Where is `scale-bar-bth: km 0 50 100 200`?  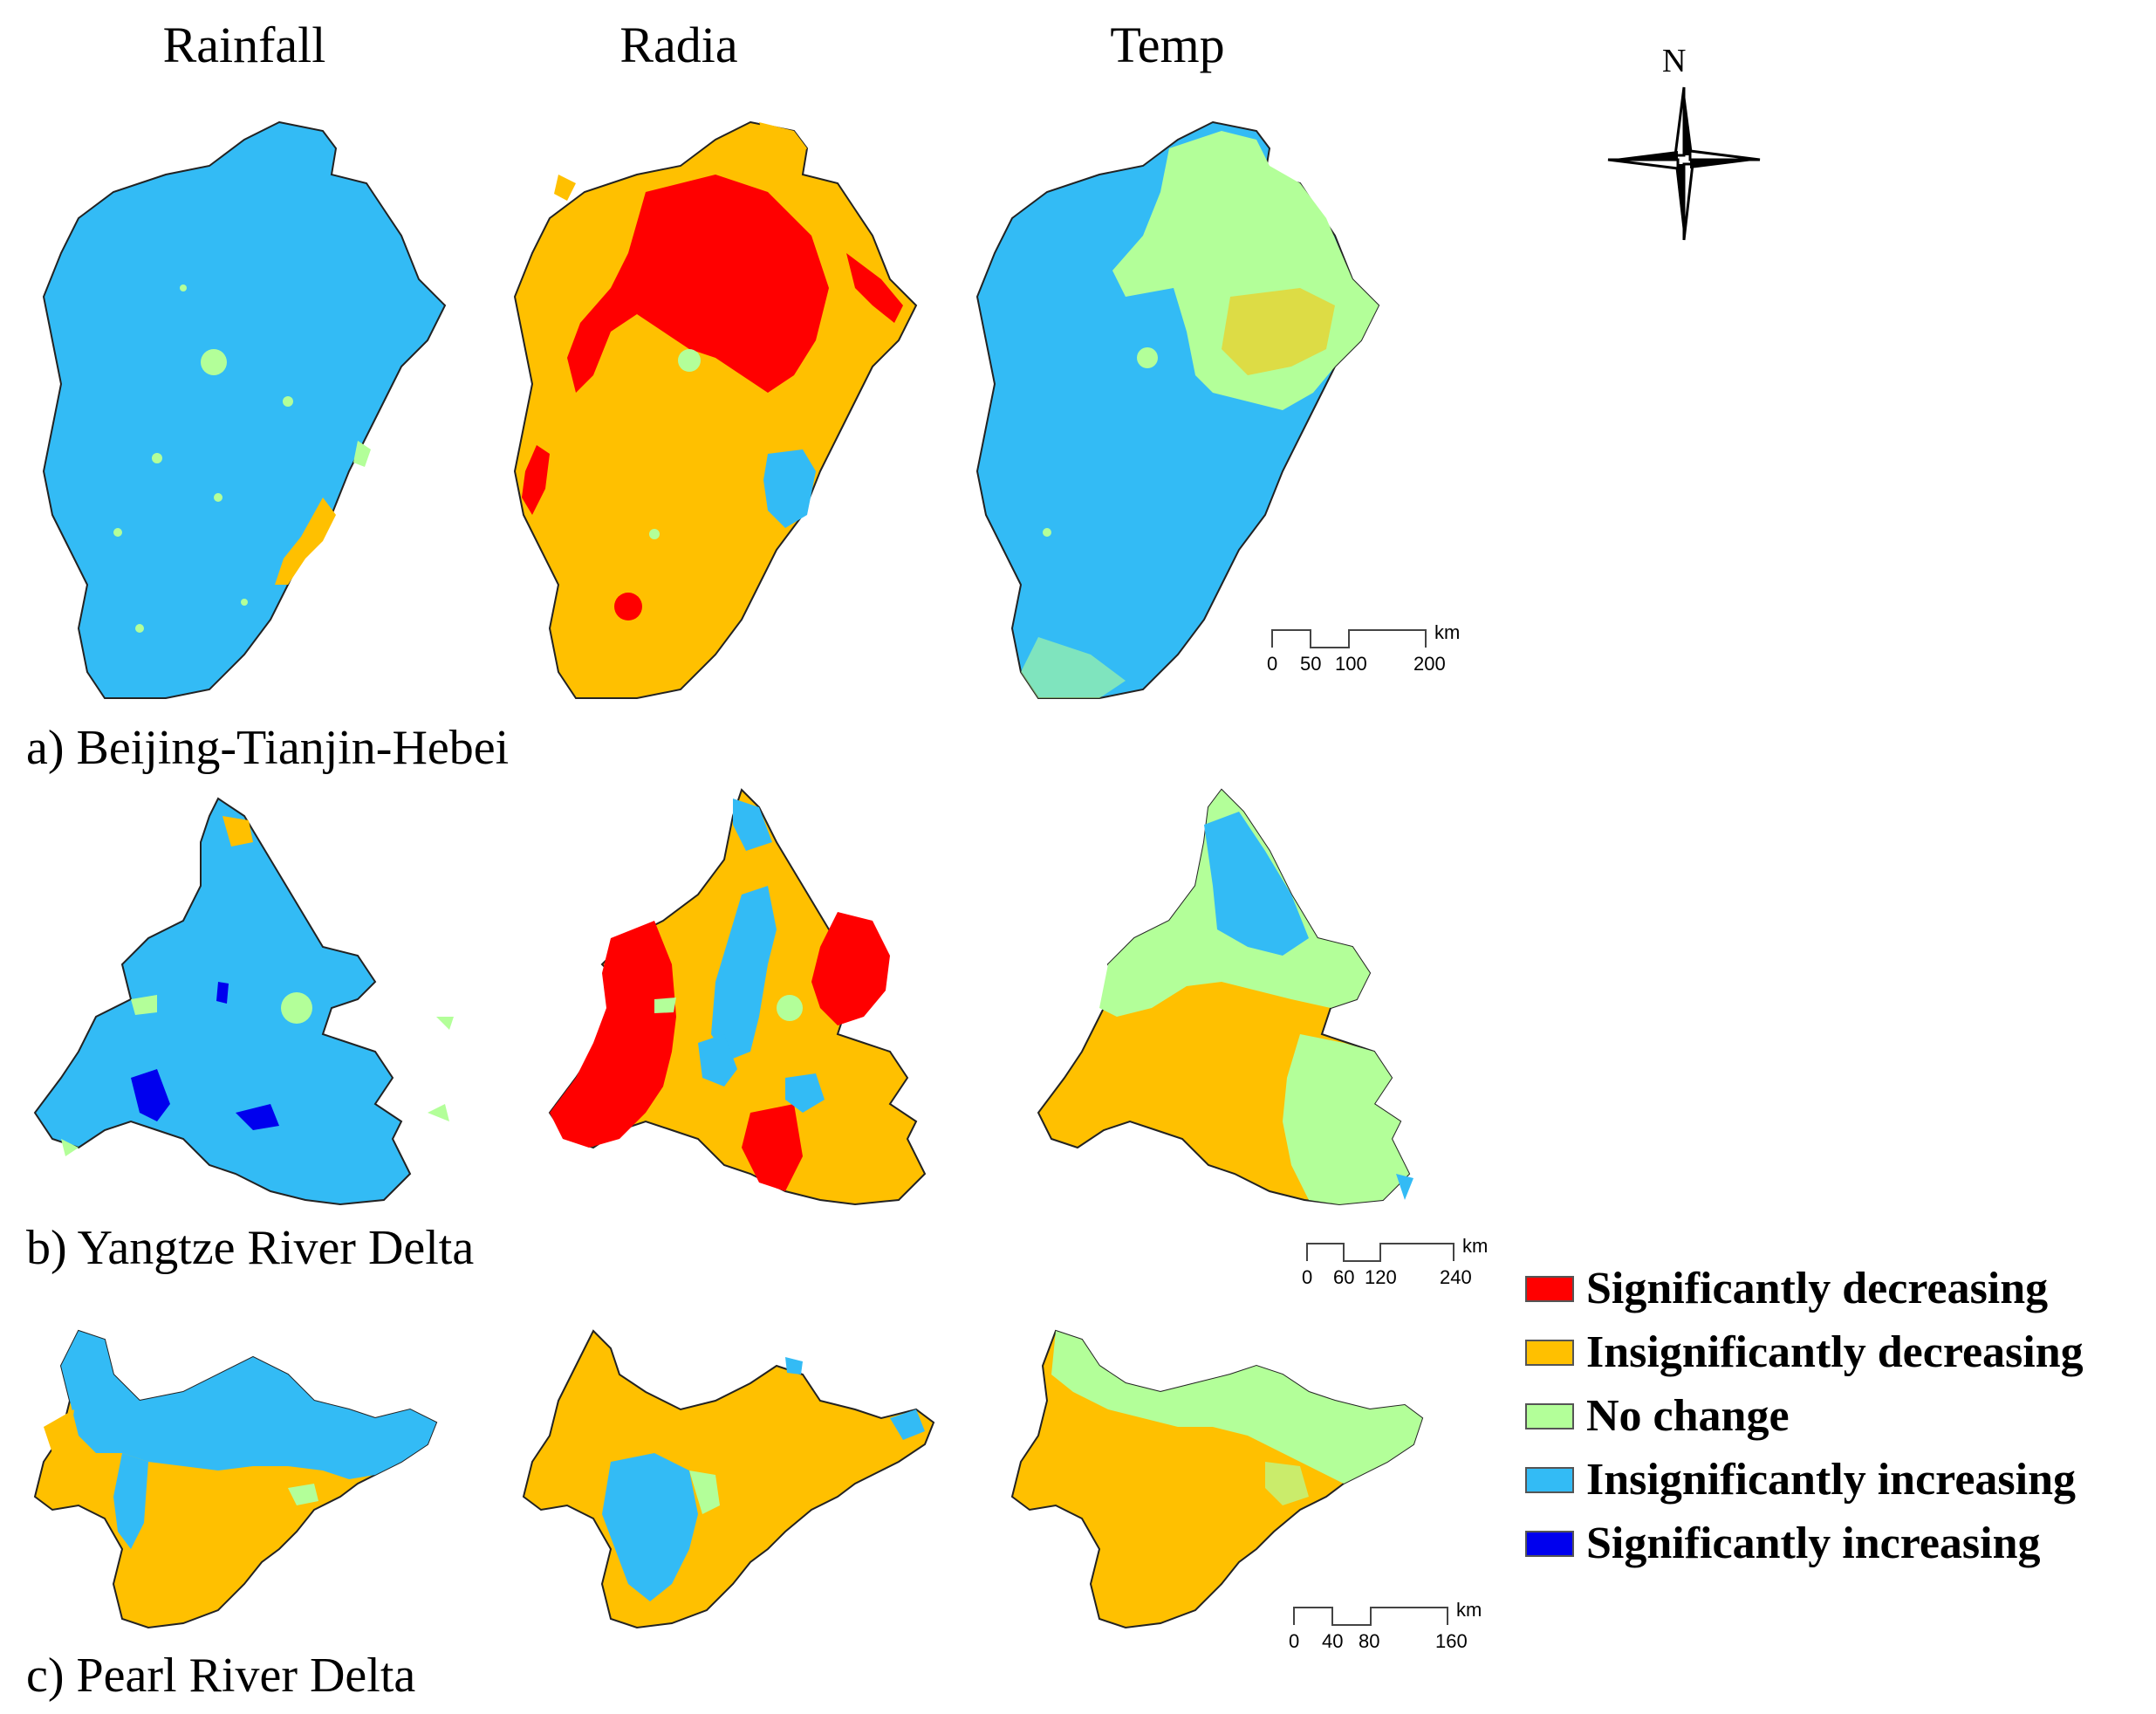
scale-bar-bth: km 0 50 100 200 is located at coordinates (1374, 648).